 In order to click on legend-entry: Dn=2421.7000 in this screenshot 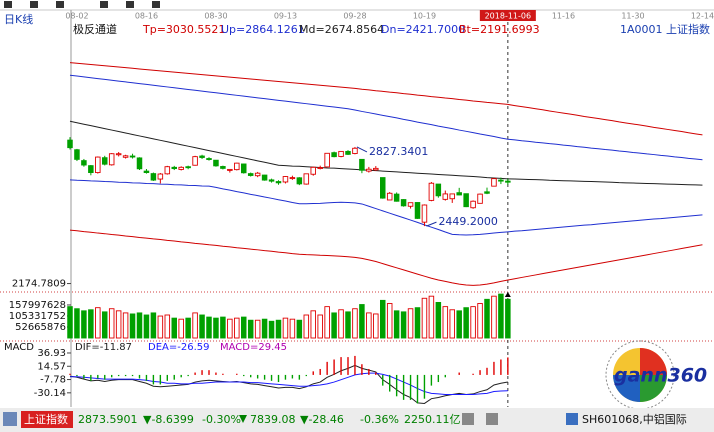, I will do `click(423, 29)`.